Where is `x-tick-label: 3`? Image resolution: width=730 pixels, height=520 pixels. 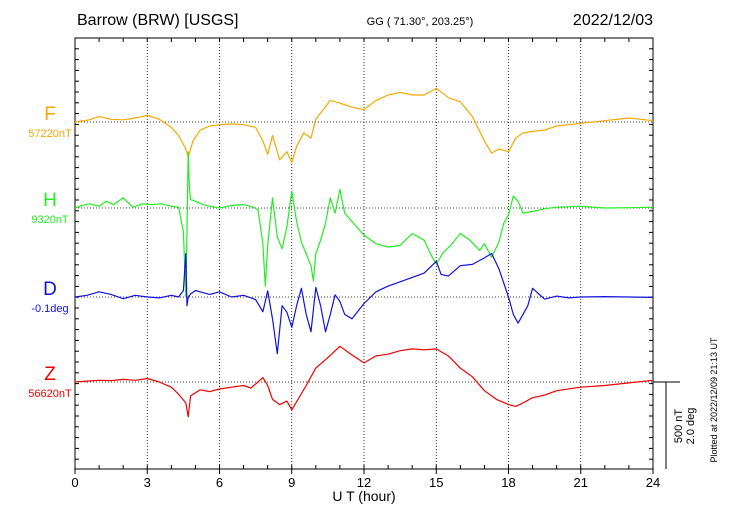 x-tick-label: 3 is located at coordinates (147, 482).